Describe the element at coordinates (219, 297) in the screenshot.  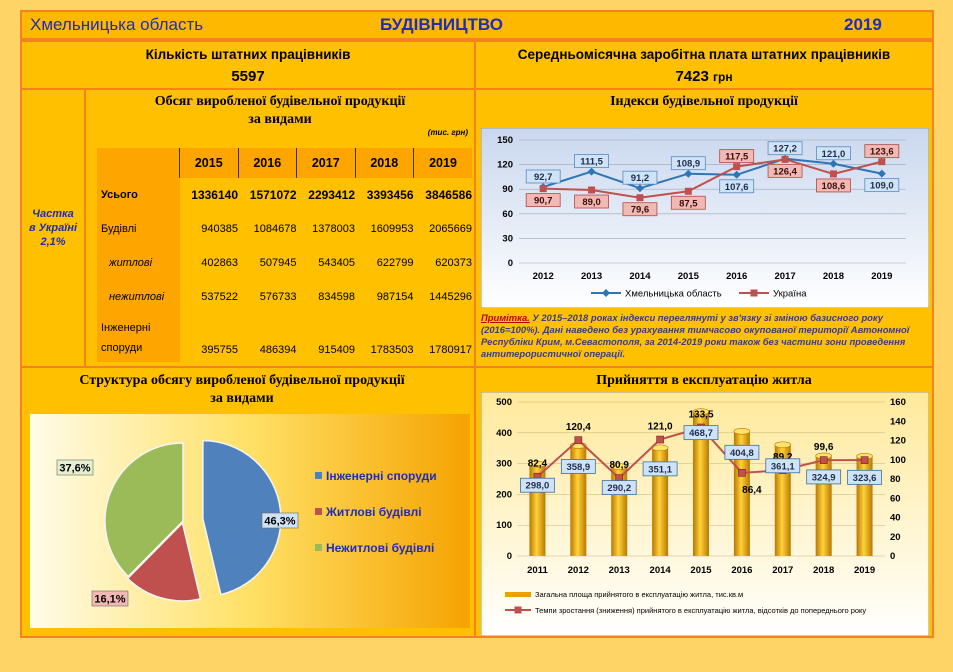
I see `table-cell: 537522` at that location.